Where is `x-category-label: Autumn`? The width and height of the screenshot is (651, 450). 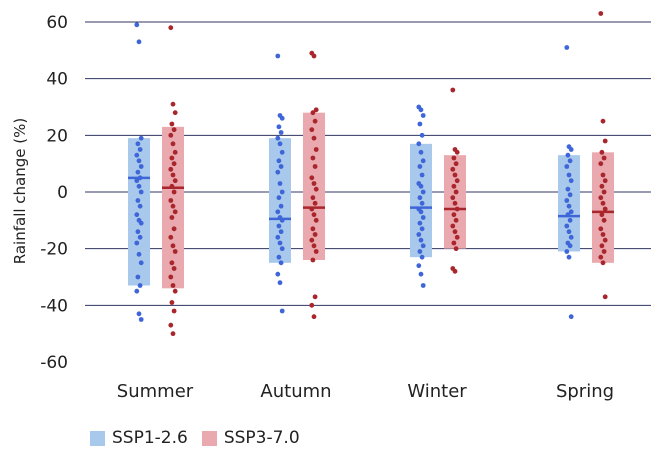 x-category-label: Autumn is located at coordinates (295, 391).